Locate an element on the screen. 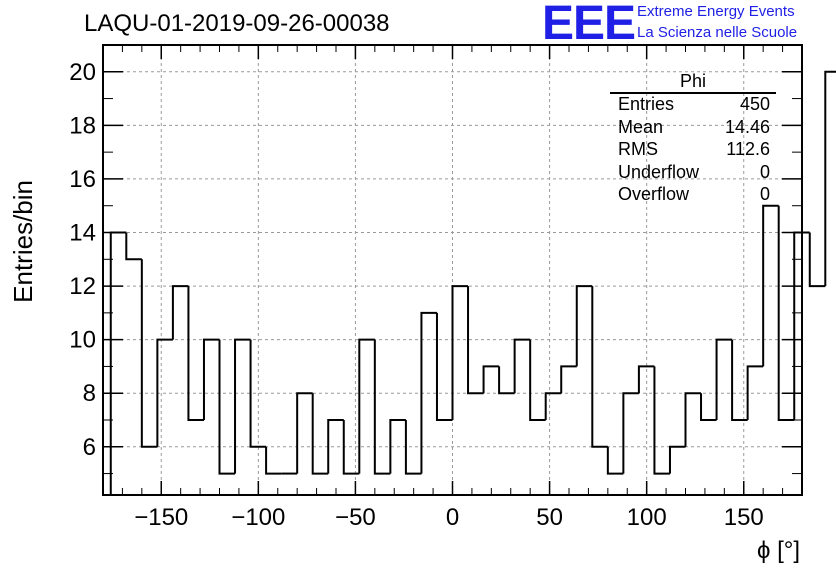 The image size is (836, 572). stats-value-rms: 112.6 is located at coordinates (748, 149).